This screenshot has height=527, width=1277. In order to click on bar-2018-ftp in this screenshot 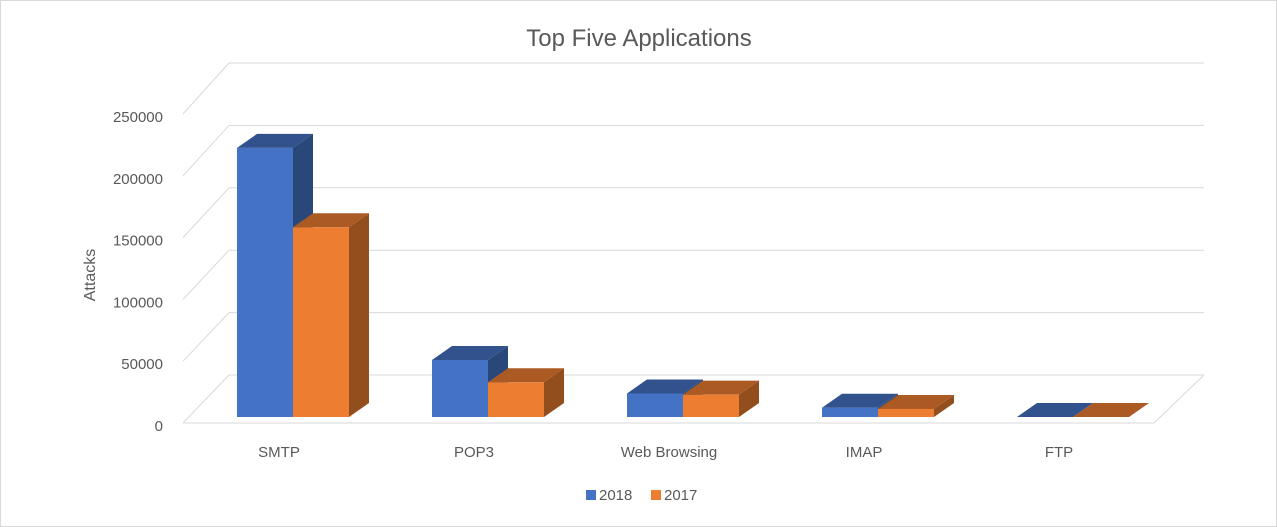, I will do `click(1055, 410)`.